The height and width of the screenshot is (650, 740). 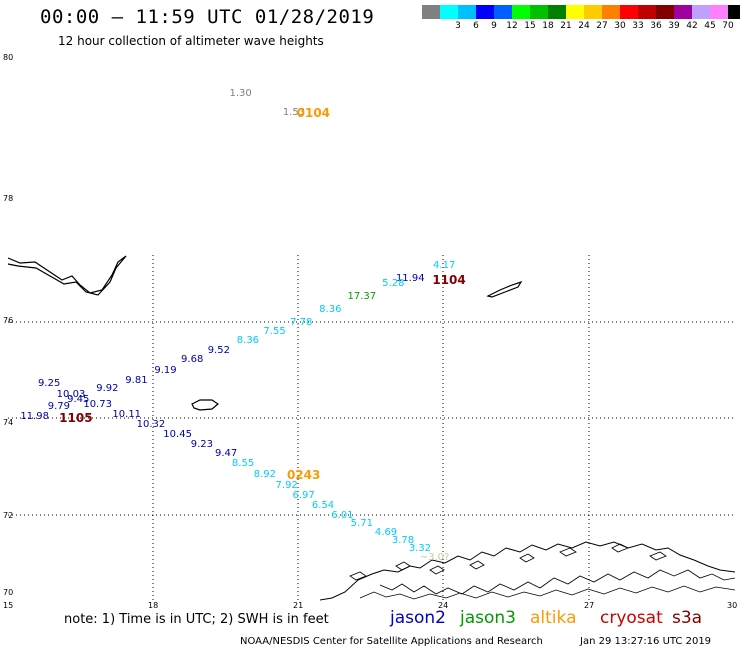 What do you see at coordinates (458, 26) in the screenshot?
I see `legend-label: 3` at bounding box center [458, 26].